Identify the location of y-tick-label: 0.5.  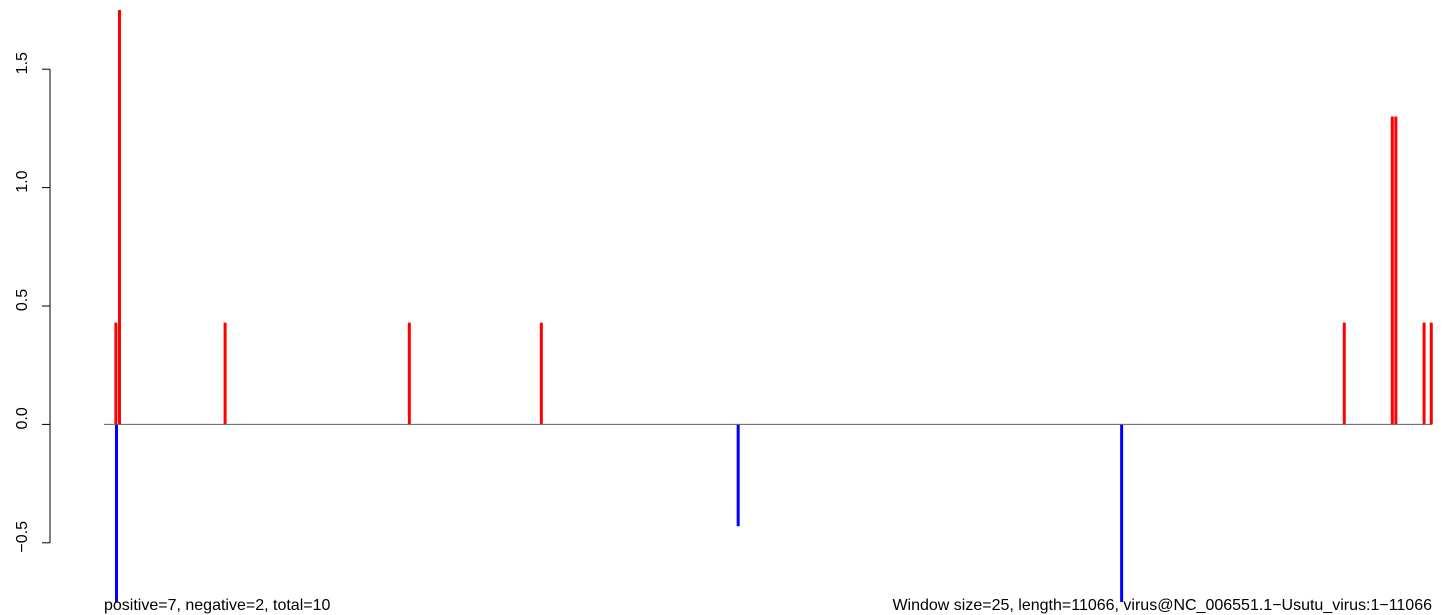
(22, 300).